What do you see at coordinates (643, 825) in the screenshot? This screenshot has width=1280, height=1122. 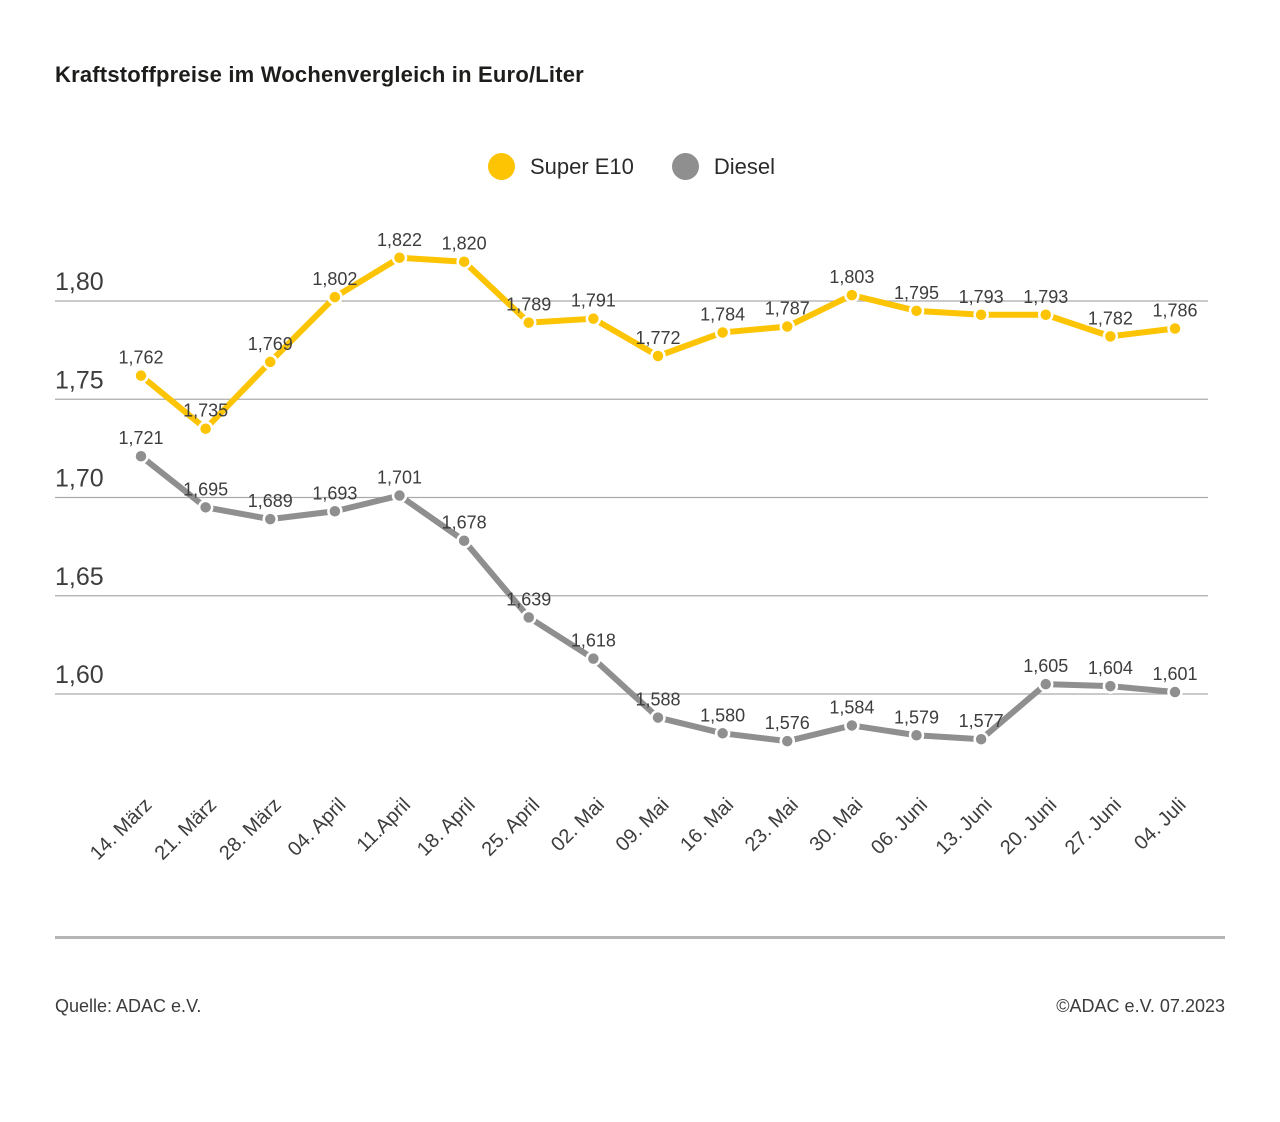 I see `x-tick-label: 09. Mai` at bounding box center [643, 825].